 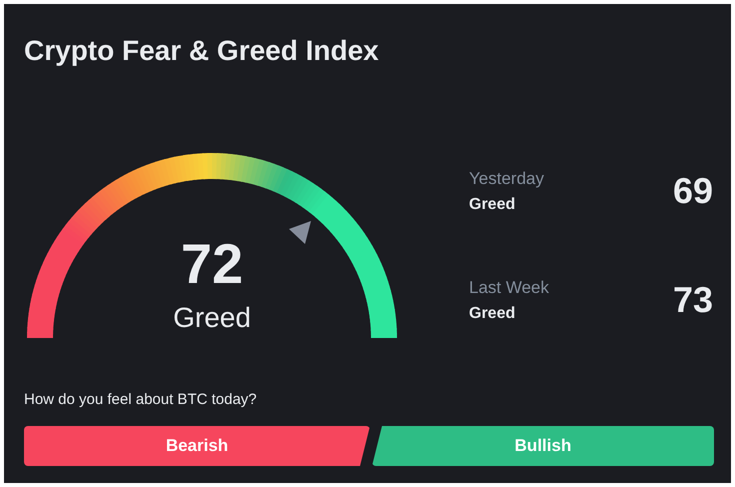 What do you see at coordinates (212, 263) in the screenshot?
I see `data-label: 72` at bounding box center [212, 263].